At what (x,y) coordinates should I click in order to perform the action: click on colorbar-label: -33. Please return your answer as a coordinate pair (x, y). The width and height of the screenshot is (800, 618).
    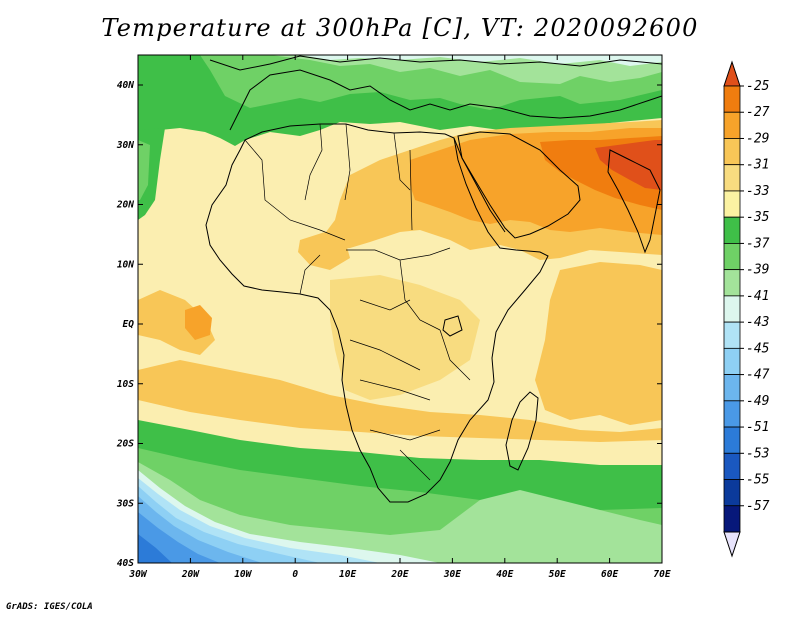
    Looking at the image, I should click on (757, 191).